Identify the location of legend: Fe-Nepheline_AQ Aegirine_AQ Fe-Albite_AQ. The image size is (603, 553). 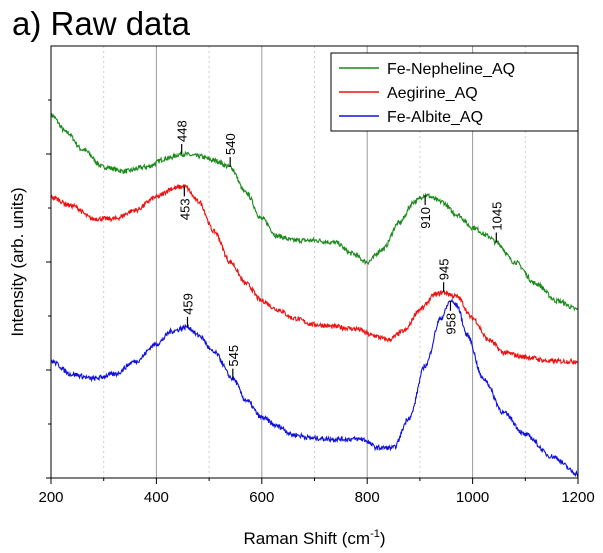
(454, 92).